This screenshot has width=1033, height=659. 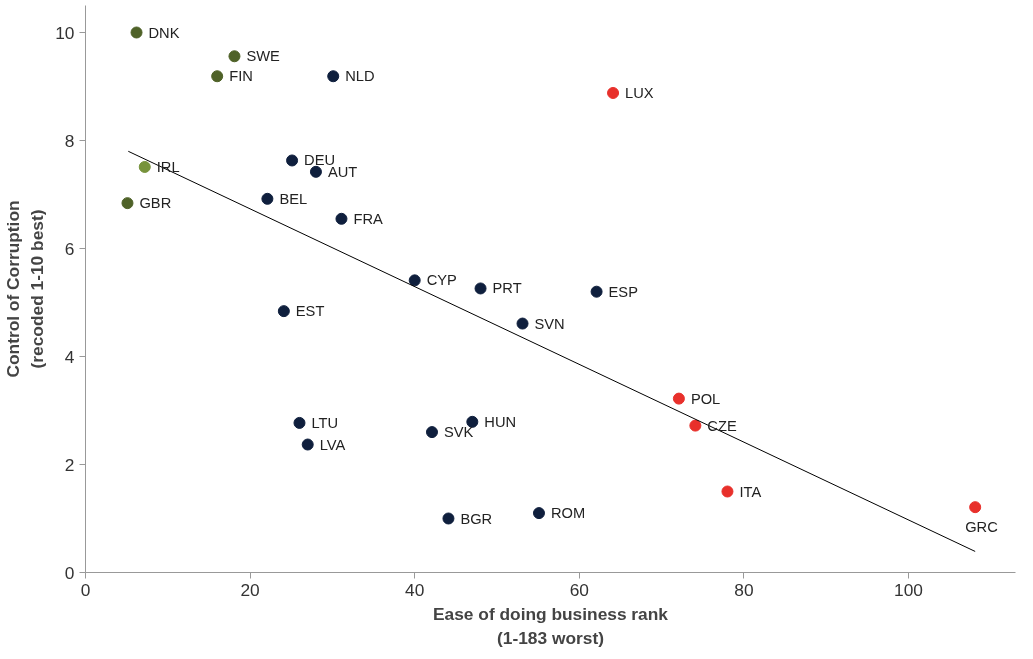 What do you see at coordinates (69, 464) in the screenshot?
I see `y-tick-label: 2` at bounding box center [69, 464].